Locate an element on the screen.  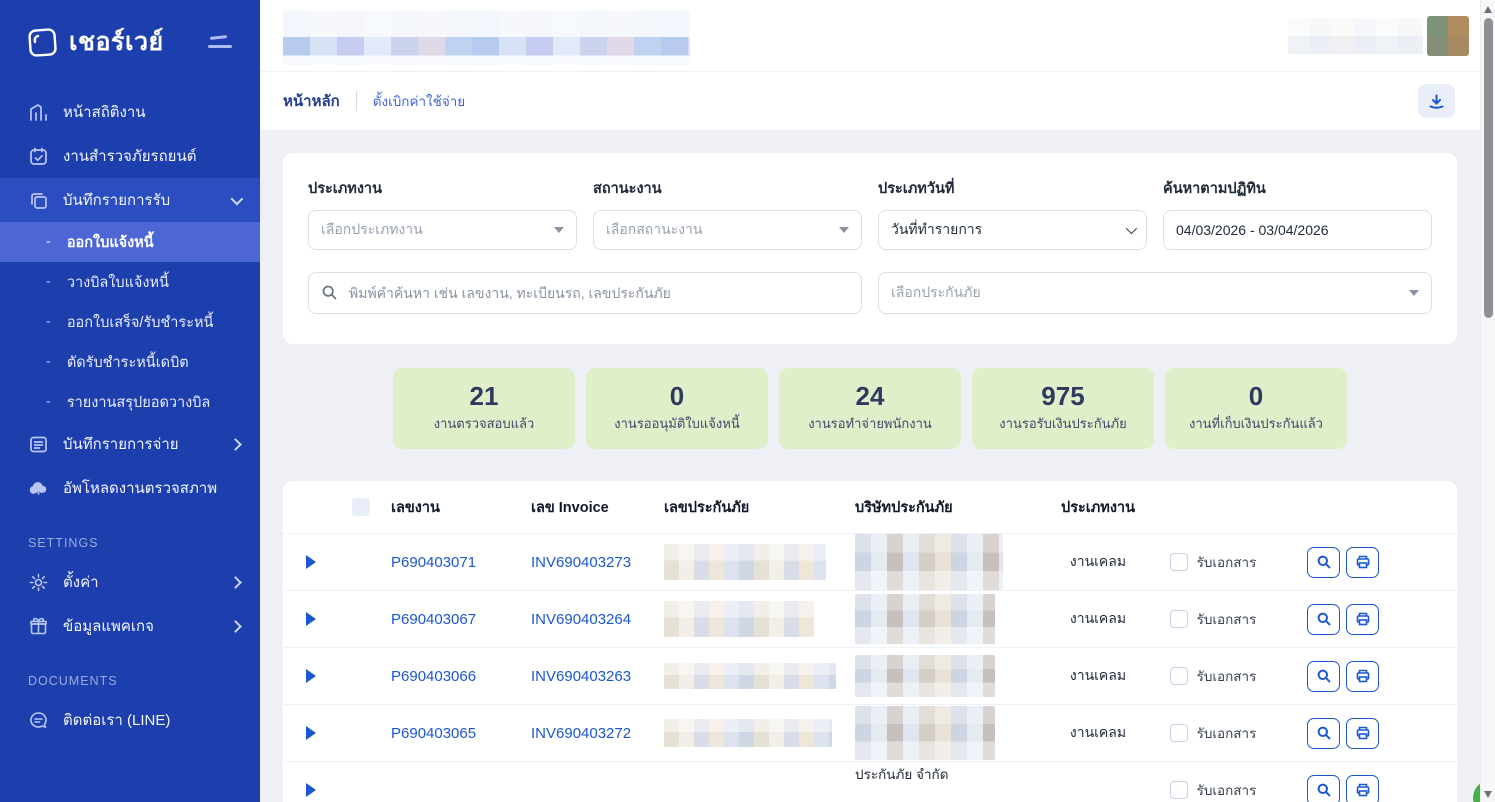
job-no-link: P690403067 is located at coordinates (434, 619).